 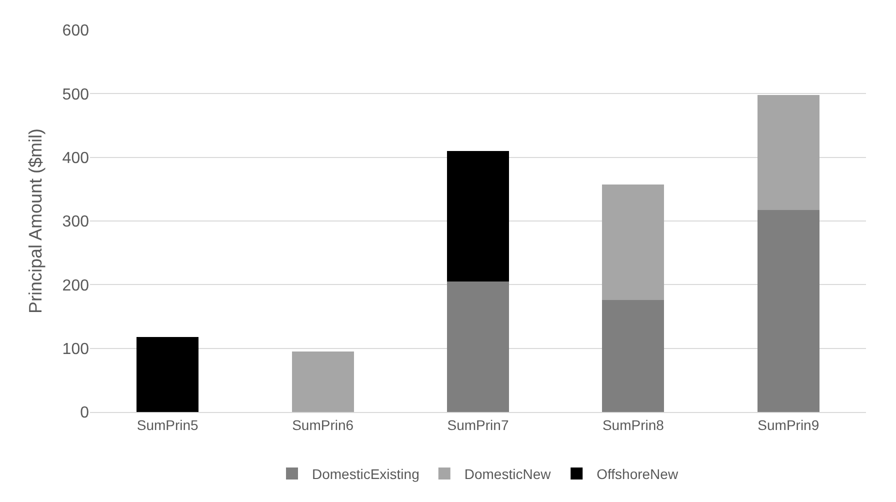 What do you see at coordinates (167, 424) in the screenshot?
I see `x-tick-label: SumPrin5` at bounding box center [167, 424].